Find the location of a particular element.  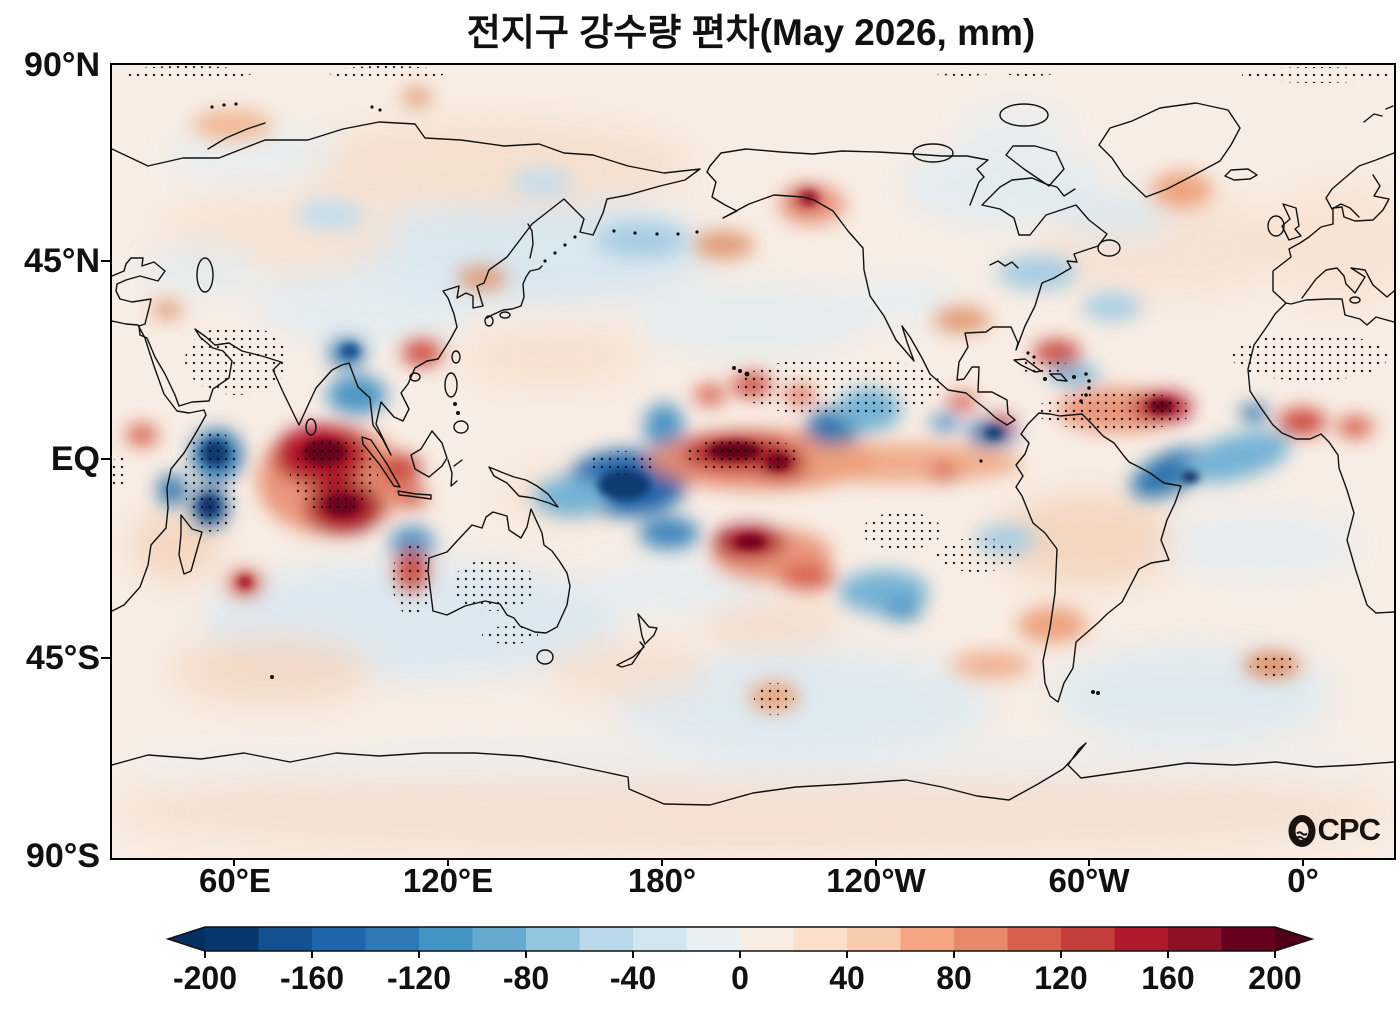

lon-tick-120e is located at coordinates (448, 862).